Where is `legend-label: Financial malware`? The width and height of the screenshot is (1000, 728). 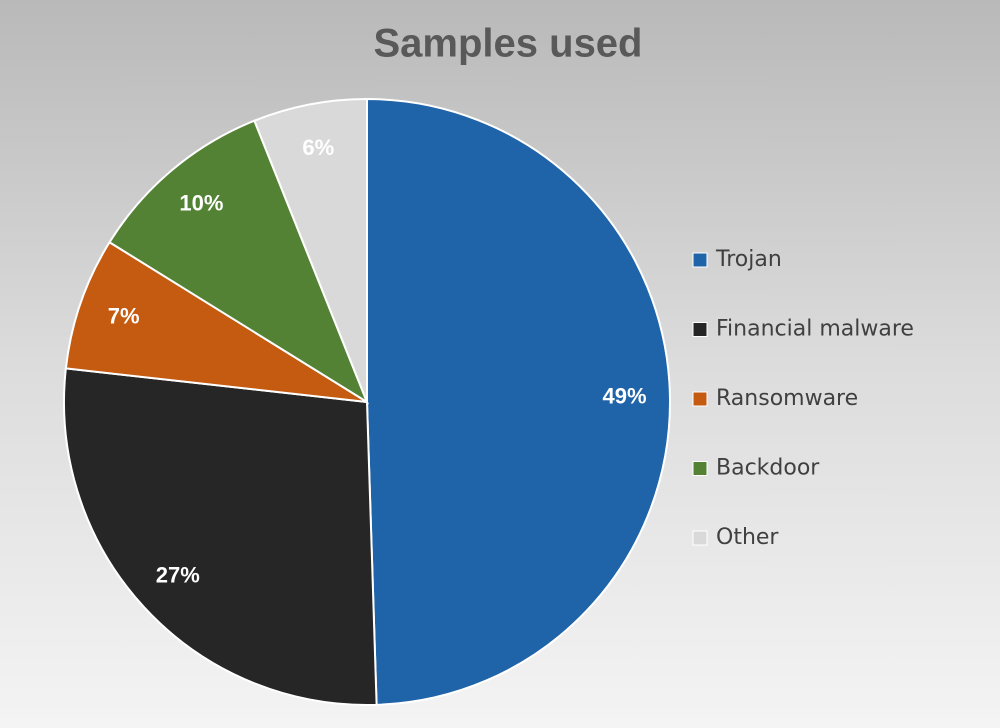 legend-label: Financial malware is located at coordinates (815, 329).